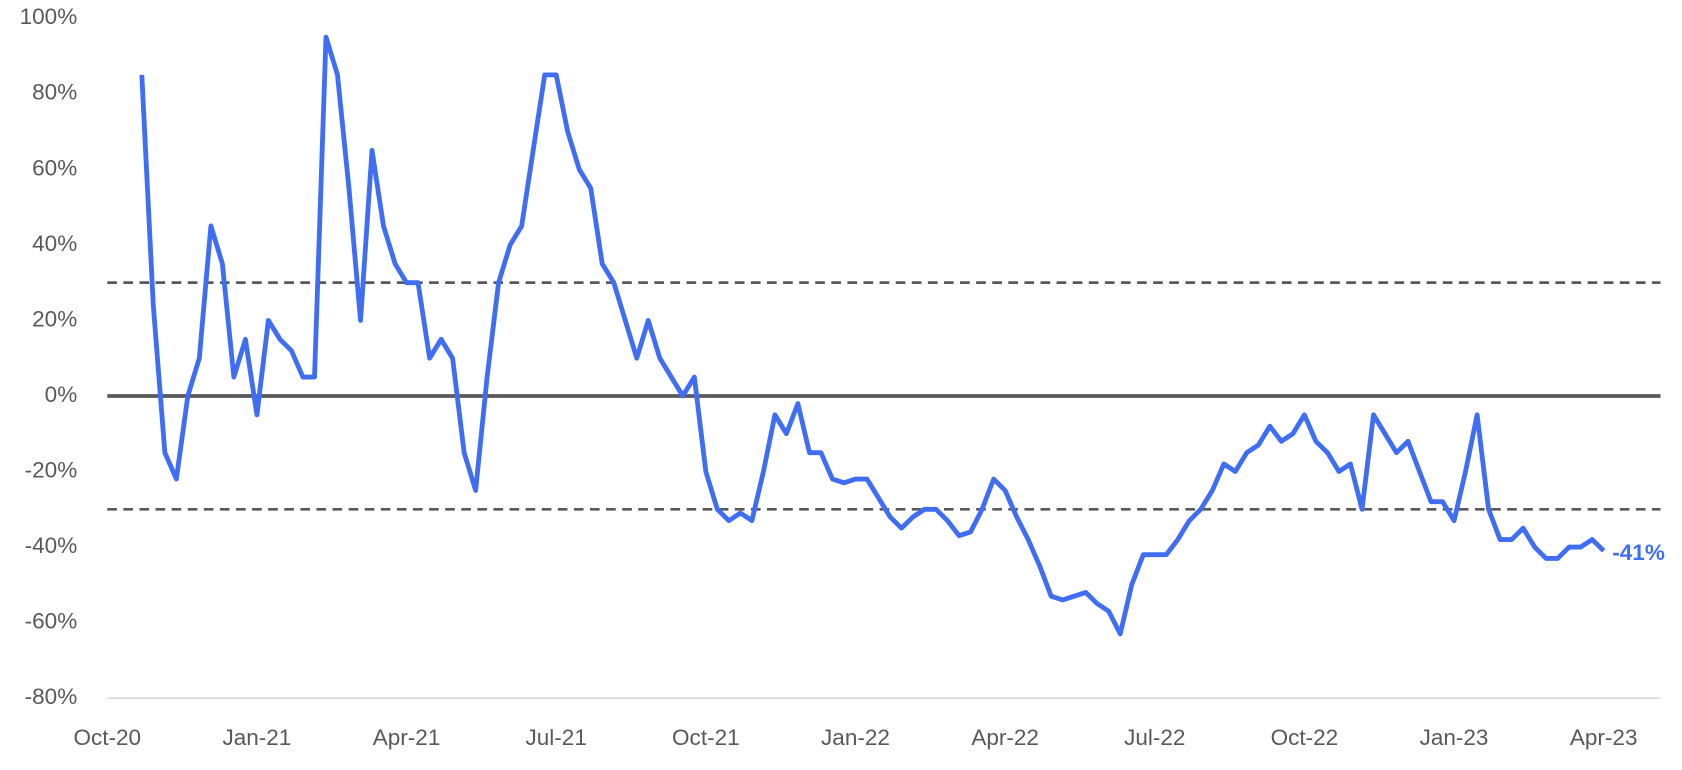 Image resolution: width=1682 pixels, height=770 pixels. I want to click on y-tick-label: -80%, so click(51, 696).